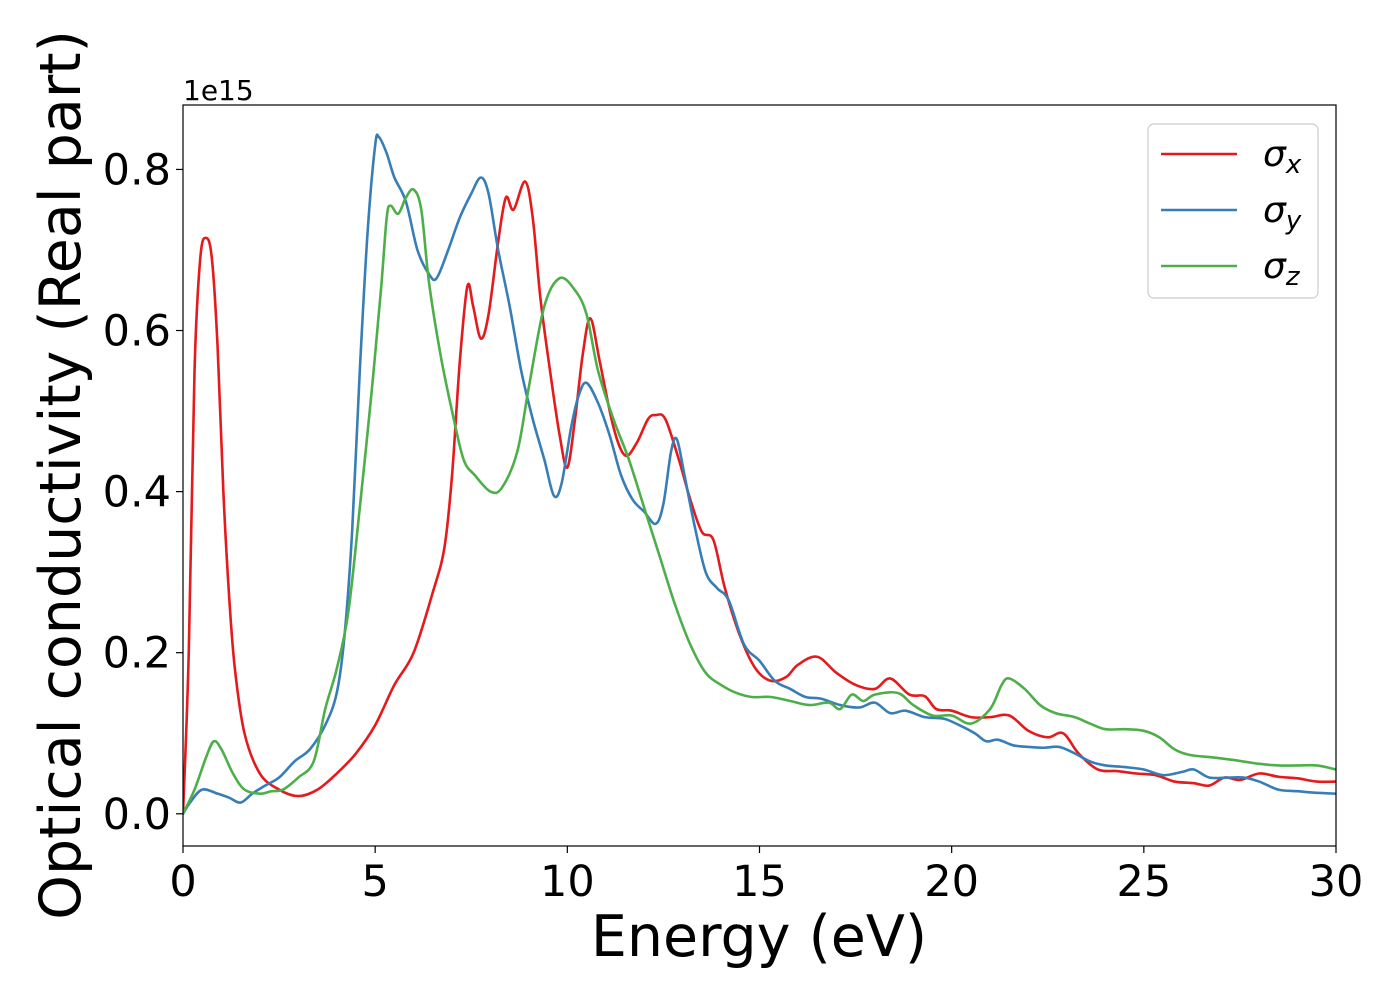  I want to click on x-tick-label: 10, so click(567, 882).